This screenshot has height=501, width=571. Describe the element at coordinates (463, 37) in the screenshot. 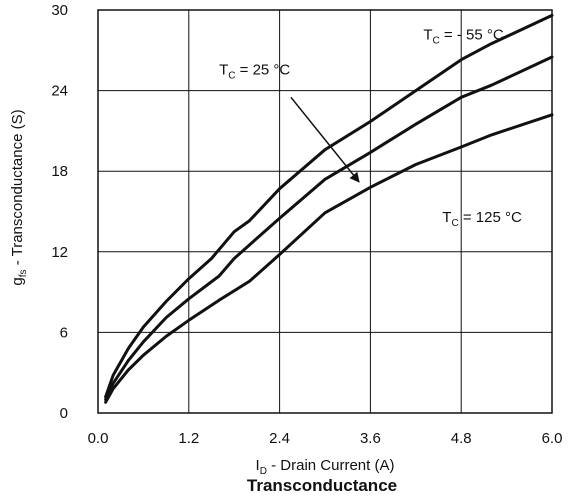

I see `series-label-0: TC = - 55 °C` at that location.